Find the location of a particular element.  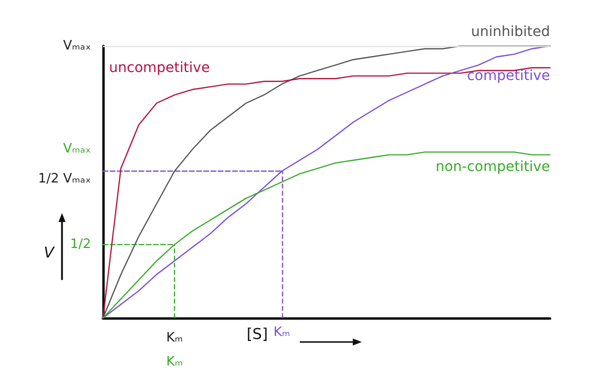

series-label: non-competitive is located at coordinates (493, 166).